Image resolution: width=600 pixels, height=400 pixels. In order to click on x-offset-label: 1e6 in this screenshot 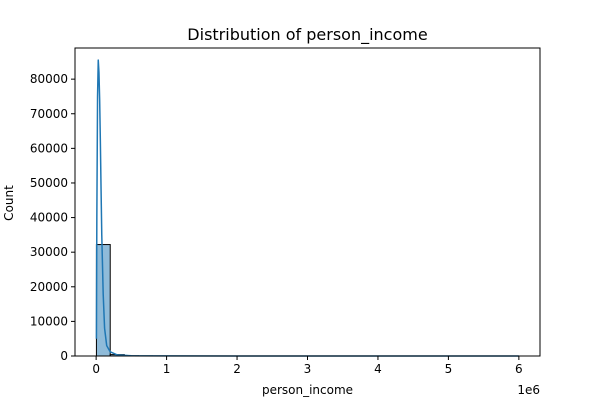, I will do `click(528, 390)`.